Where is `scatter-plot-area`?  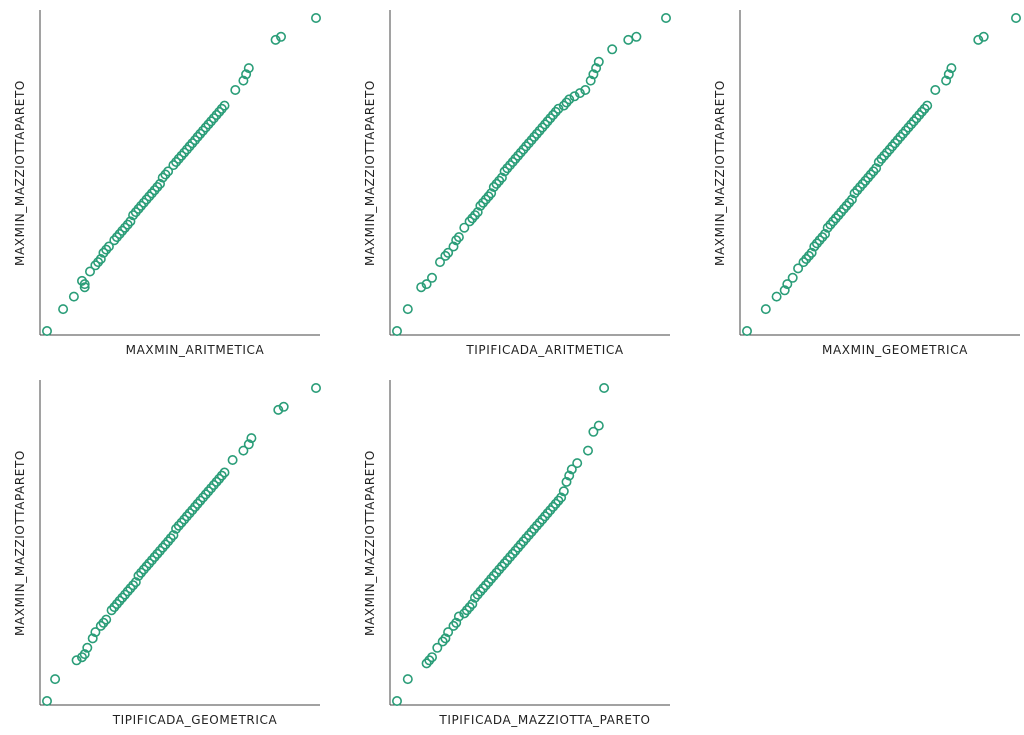 scatter-plot-area is located at coordinates (529, 543).